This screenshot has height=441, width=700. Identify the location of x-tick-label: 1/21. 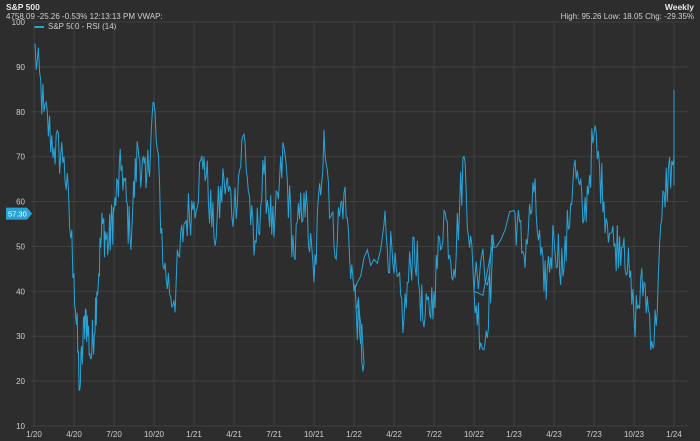
(194, 434).